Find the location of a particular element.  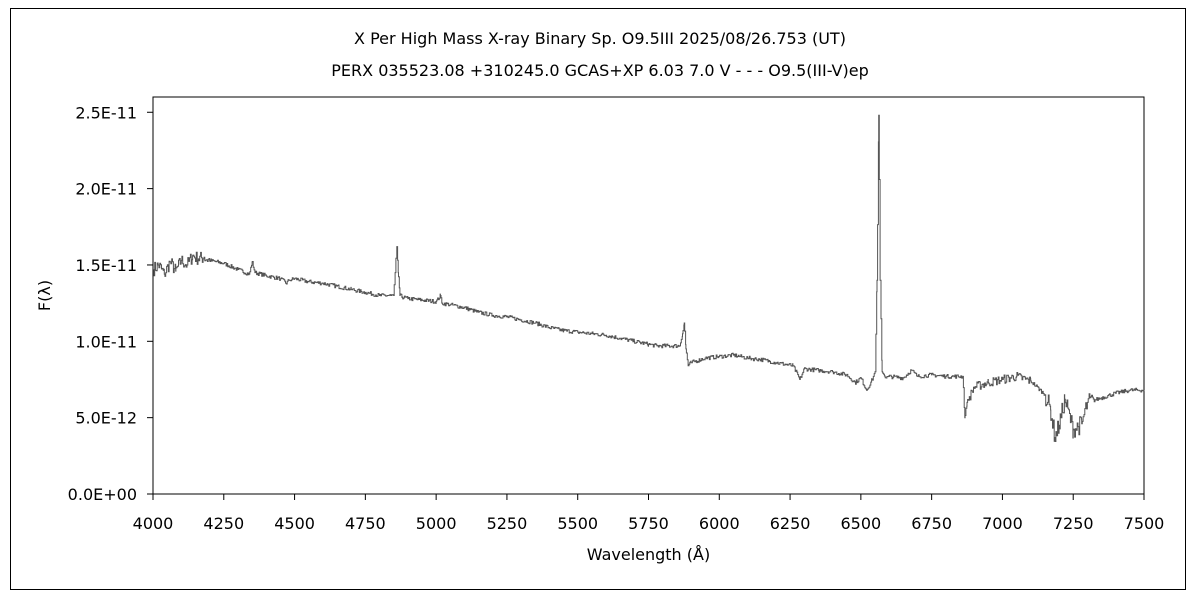

x-tick-label: 6250 is located at coordinates (790, 523).